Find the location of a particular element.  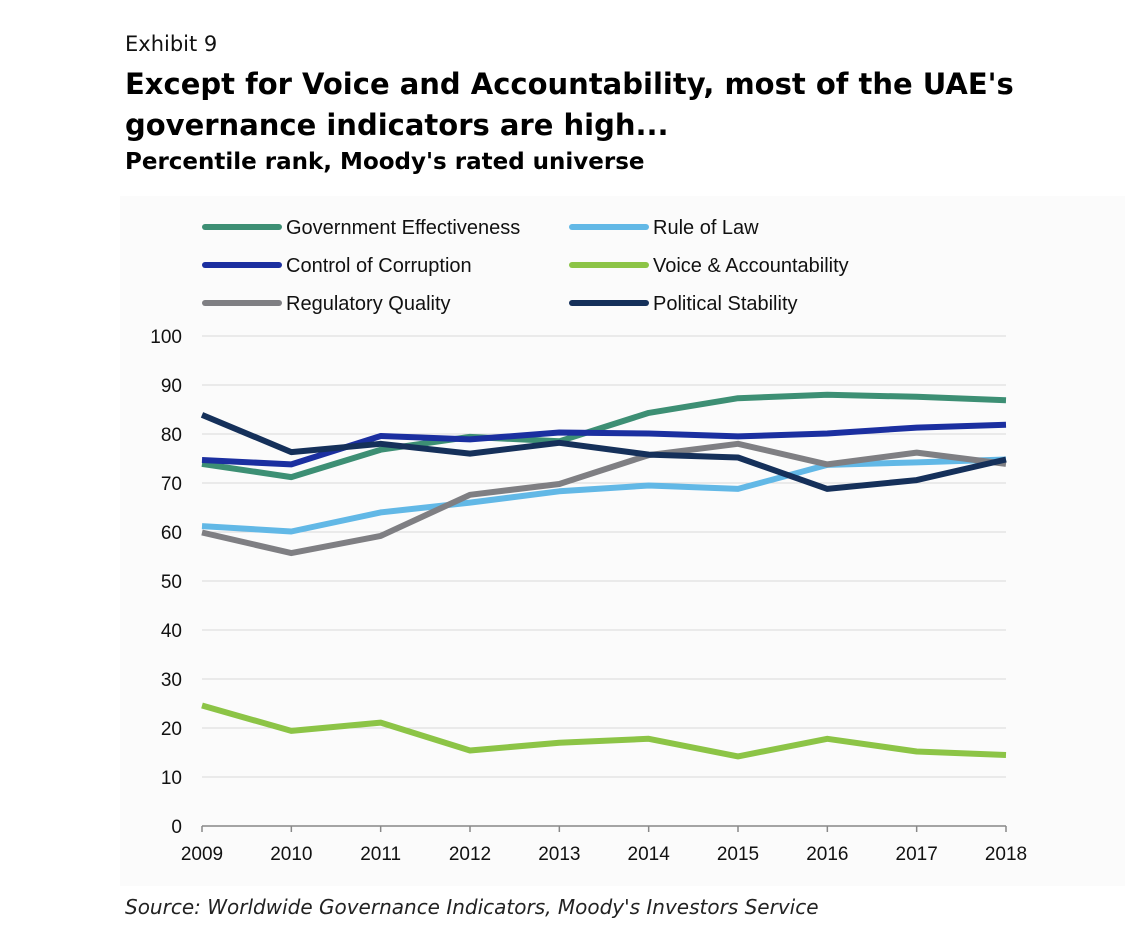

x-tick-label: 2011 is located at coordinates (380, 854).